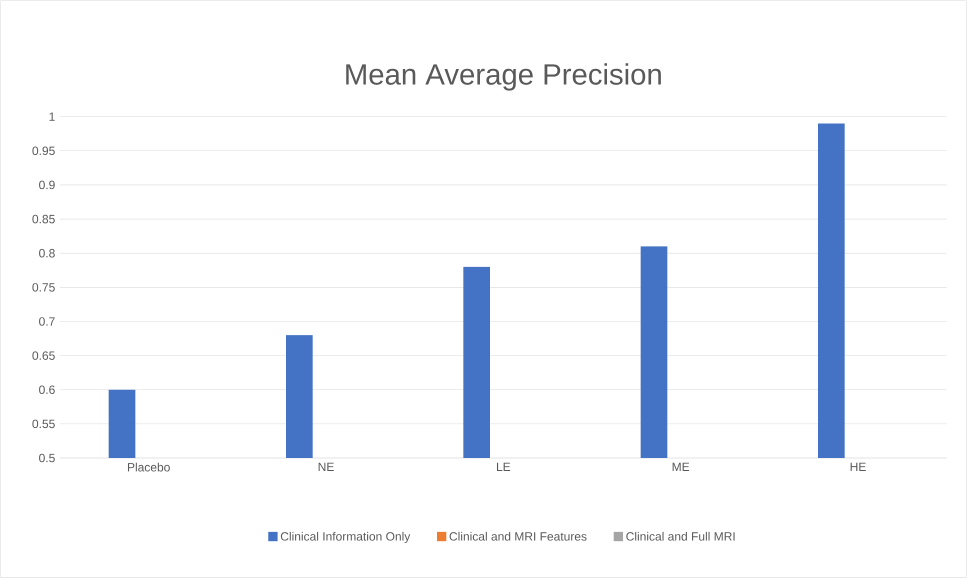  Describe the element at coordinates (47, 321) in the screenshot. I see `y-tick-label: 0.7` at that location.